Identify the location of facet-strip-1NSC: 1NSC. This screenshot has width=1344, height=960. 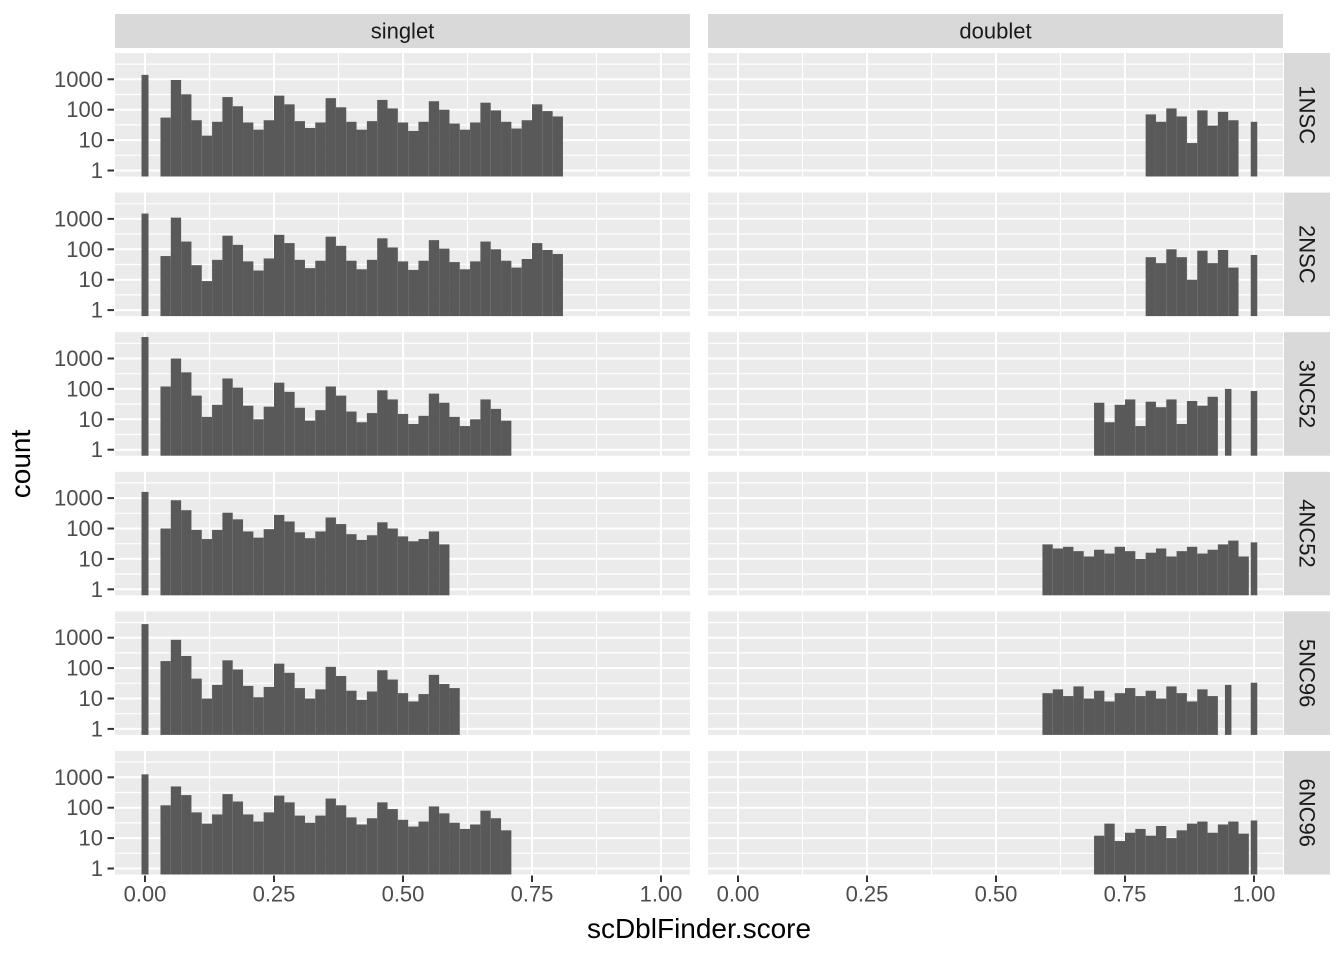
(1307, 115).